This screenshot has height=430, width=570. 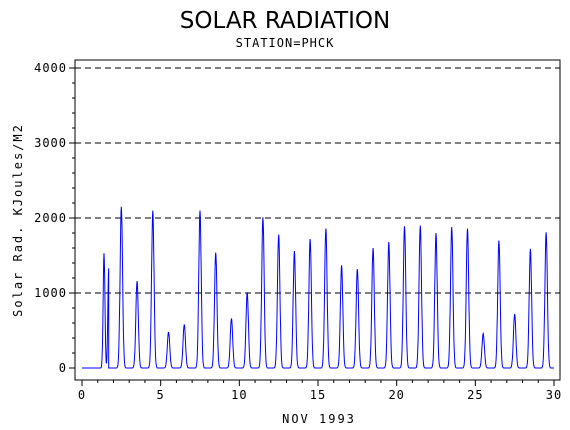 I want to click on x-tick-label: 5, so click(x=161, y=395).